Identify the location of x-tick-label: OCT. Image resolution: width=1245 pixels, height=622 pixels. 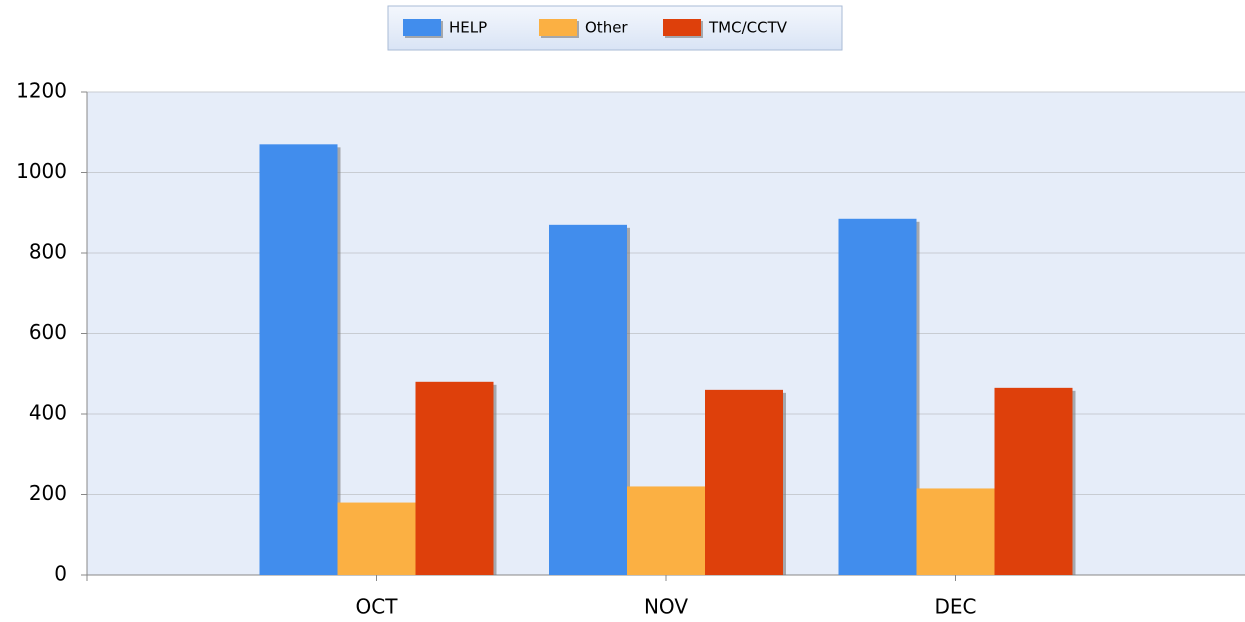
(377, 607).